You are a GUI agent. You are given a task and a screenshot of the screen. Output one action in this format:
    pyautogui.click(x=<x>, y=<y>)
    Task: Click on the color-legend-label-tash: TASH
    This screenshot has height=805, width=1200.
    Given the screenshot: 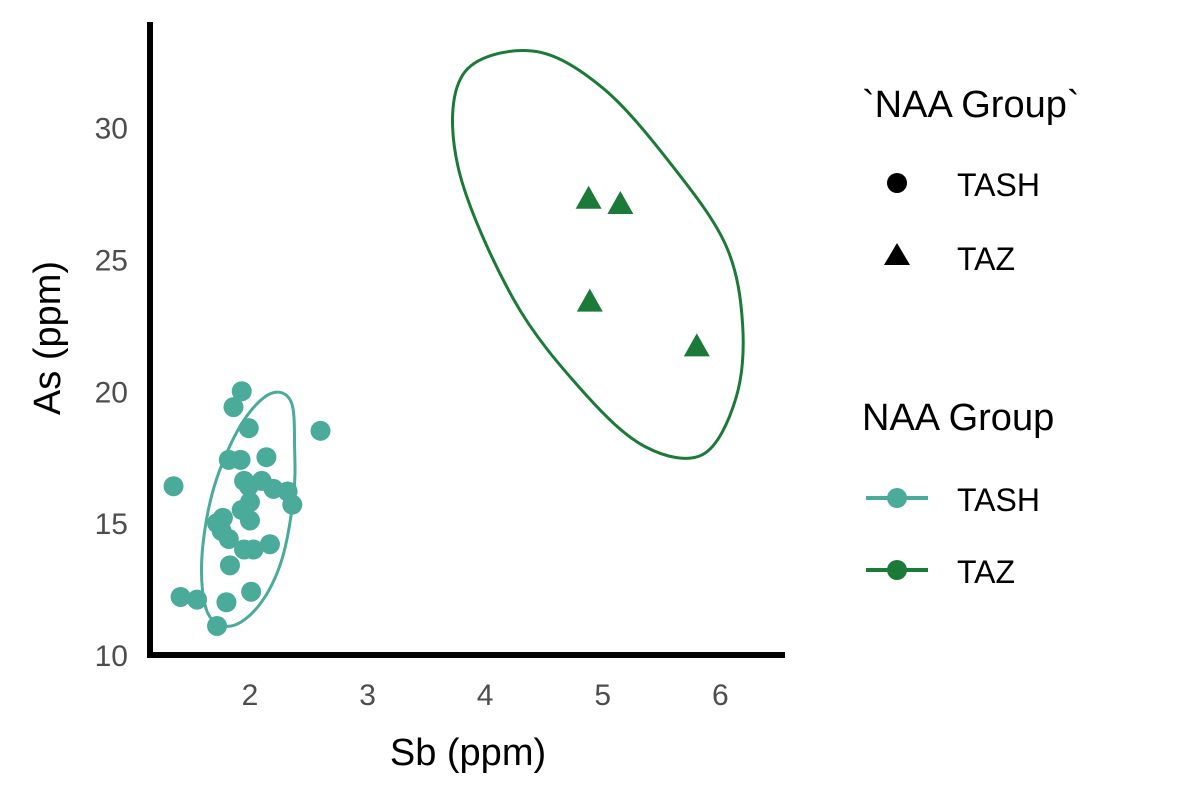 What is the action you would take?
    pyautogui.click(x=998, y=500)
    